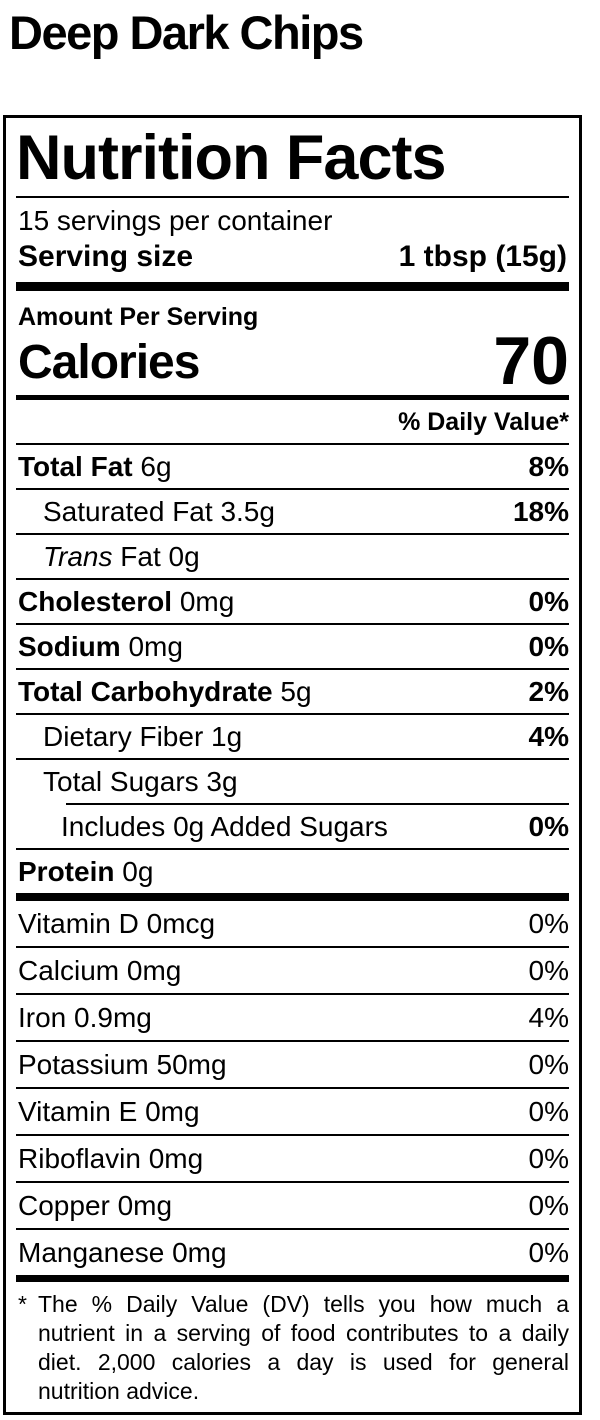  I want to click on micronutrient-row-iron: Iron 0.9mg 4%, so click(292, 1019).